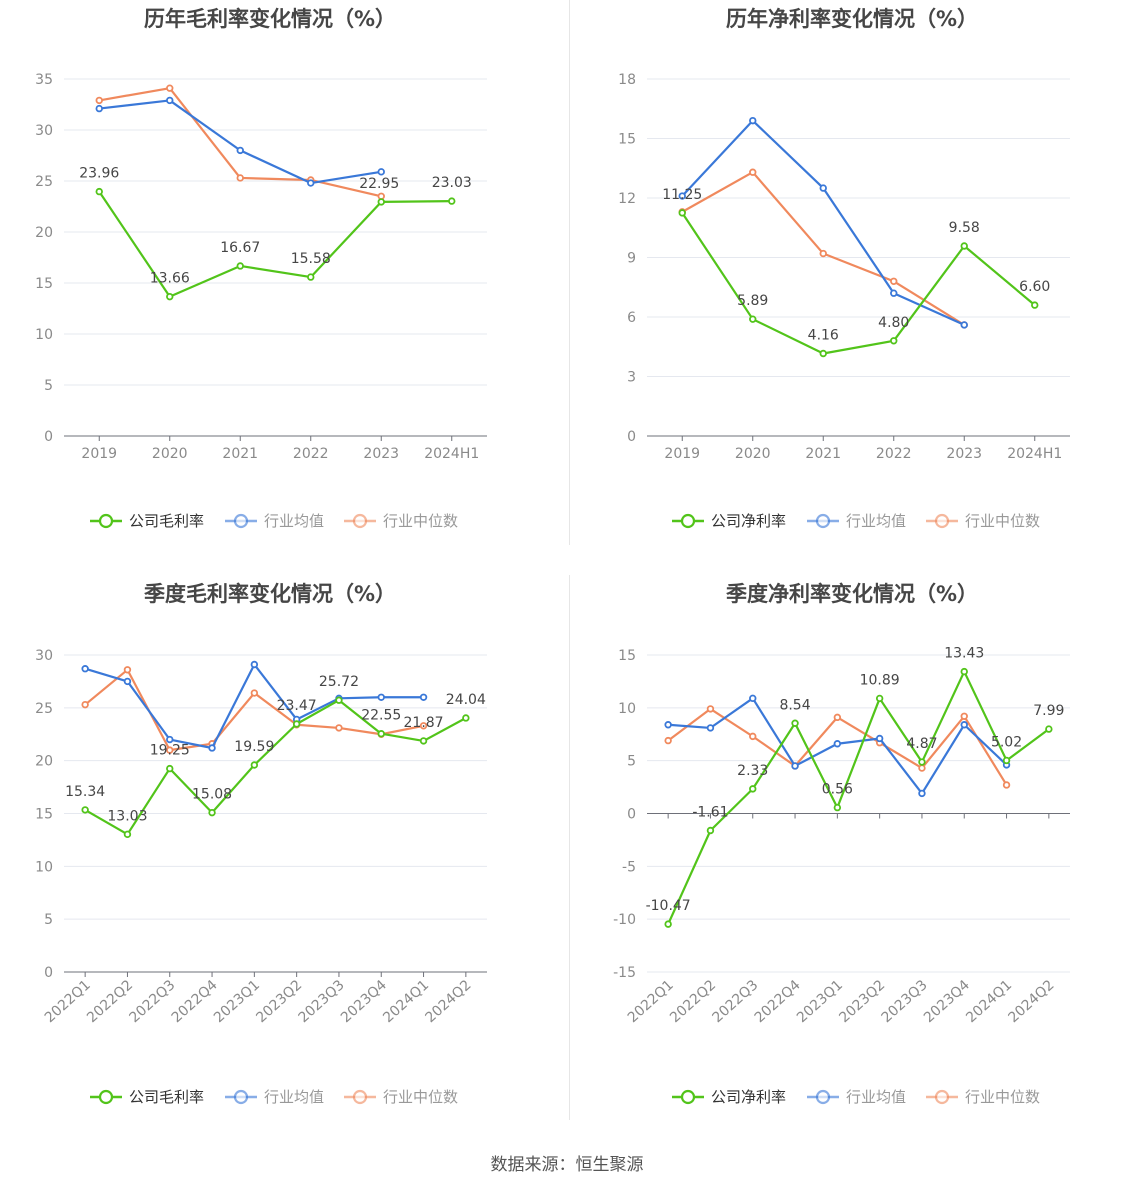 Image resolution: width=1134 pixels, height=1188 pixels. I want to click on y-tick-label: 20, so click(44, 762).